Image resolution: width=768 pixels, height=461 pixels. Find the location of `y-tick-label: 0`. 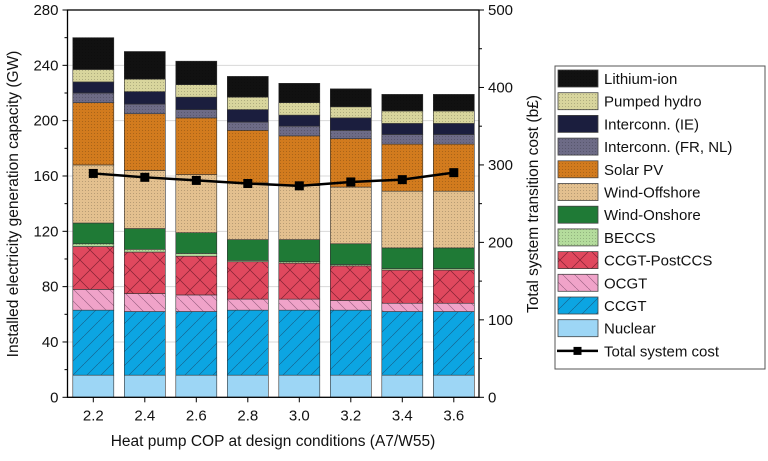

y-tick-label: 0 is located at coordinates (54, 397).